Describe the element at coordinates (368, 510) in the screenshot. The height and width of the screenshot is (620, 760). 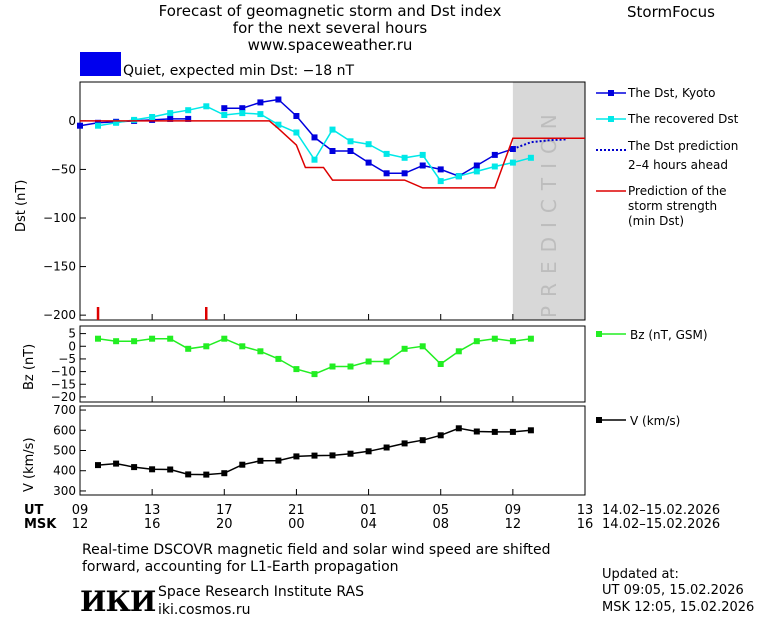
I see `ut-tick-label: 01` at that location.